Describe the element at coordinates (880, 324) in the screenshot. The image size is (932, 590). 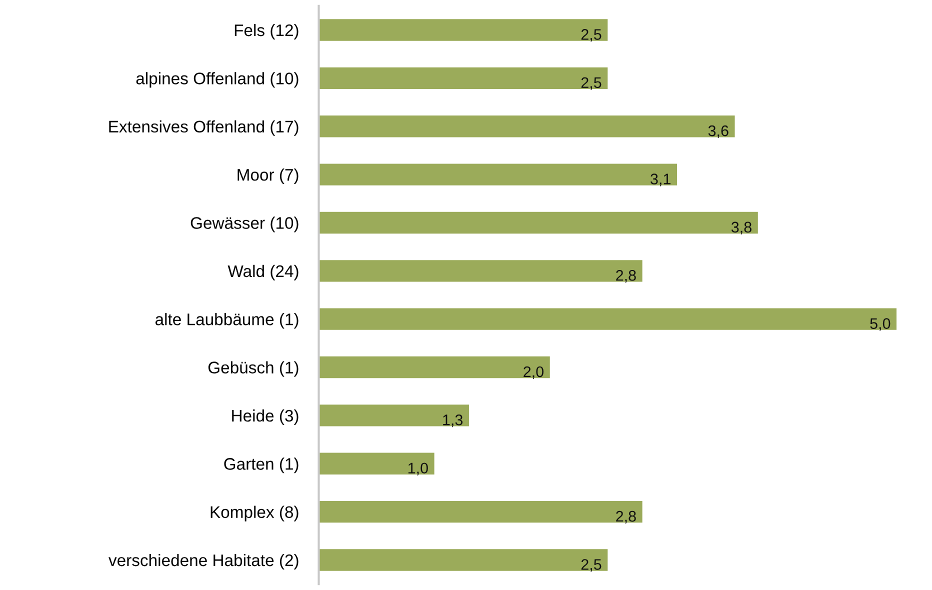
I see `data-label: 5,0` at that location.